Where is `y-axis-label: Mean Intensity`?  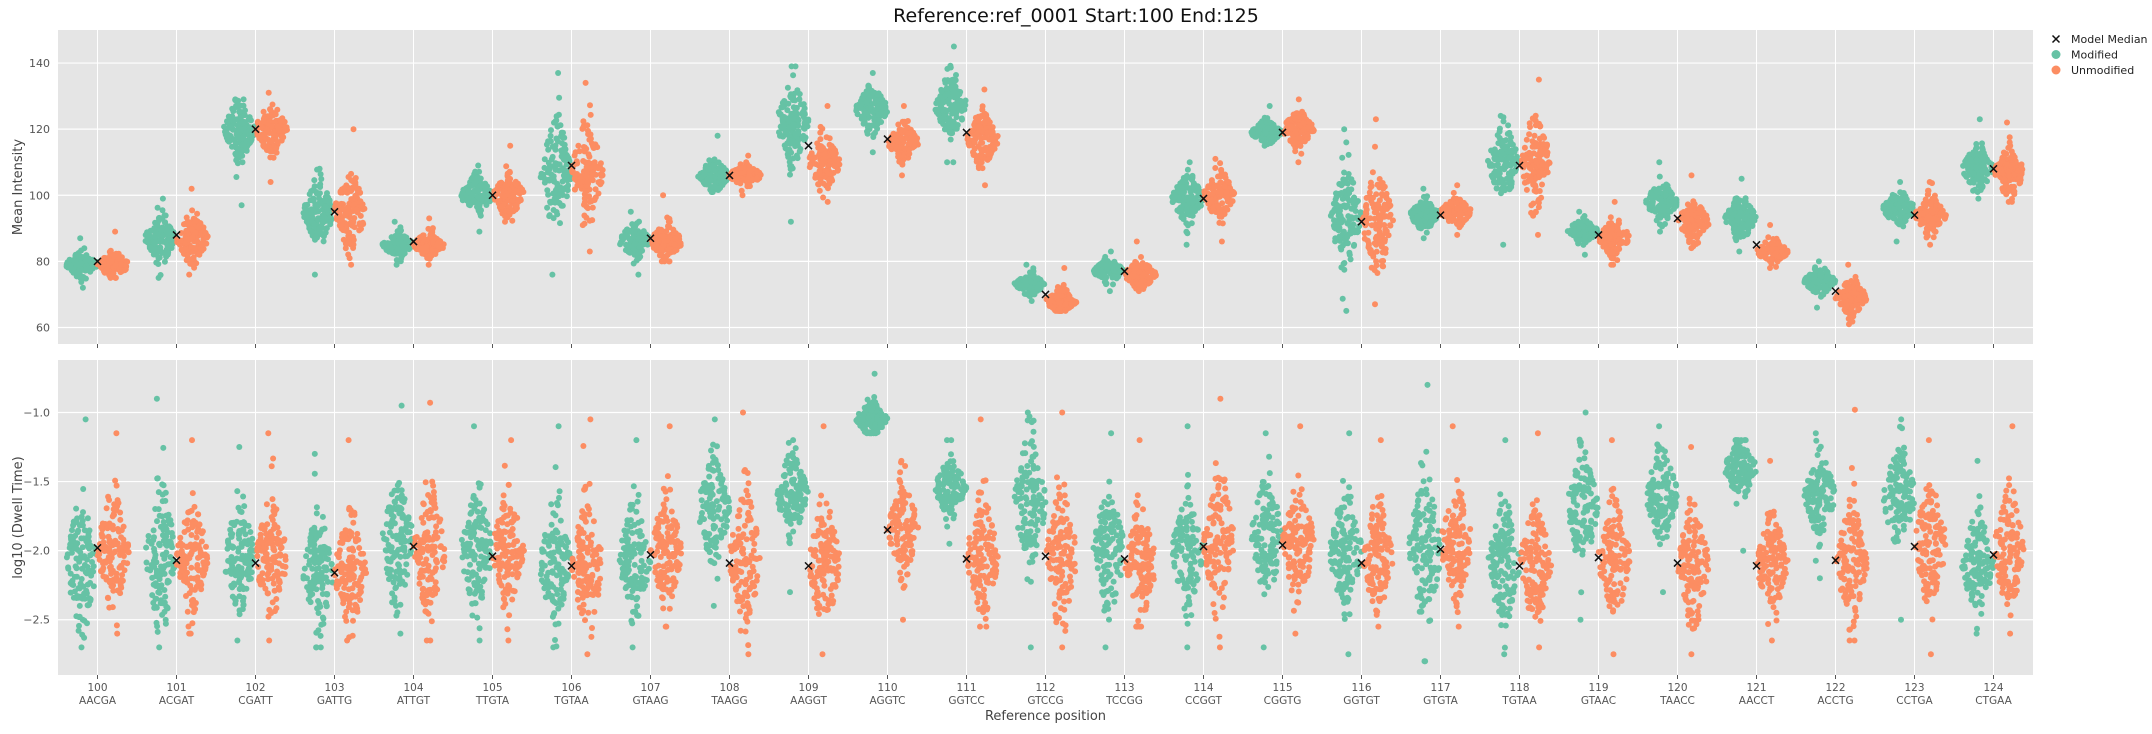
y-axis-label: Mean Intensity is located at coordinates (18, 187).